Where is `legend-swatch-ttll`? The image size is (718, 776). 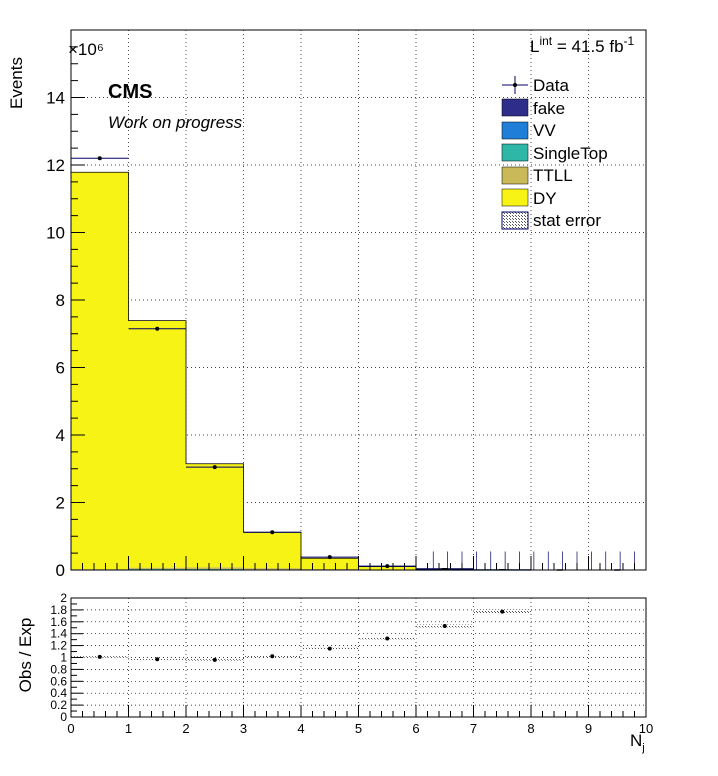
legend-swatch-ttll is located at coordinates (515, 175).